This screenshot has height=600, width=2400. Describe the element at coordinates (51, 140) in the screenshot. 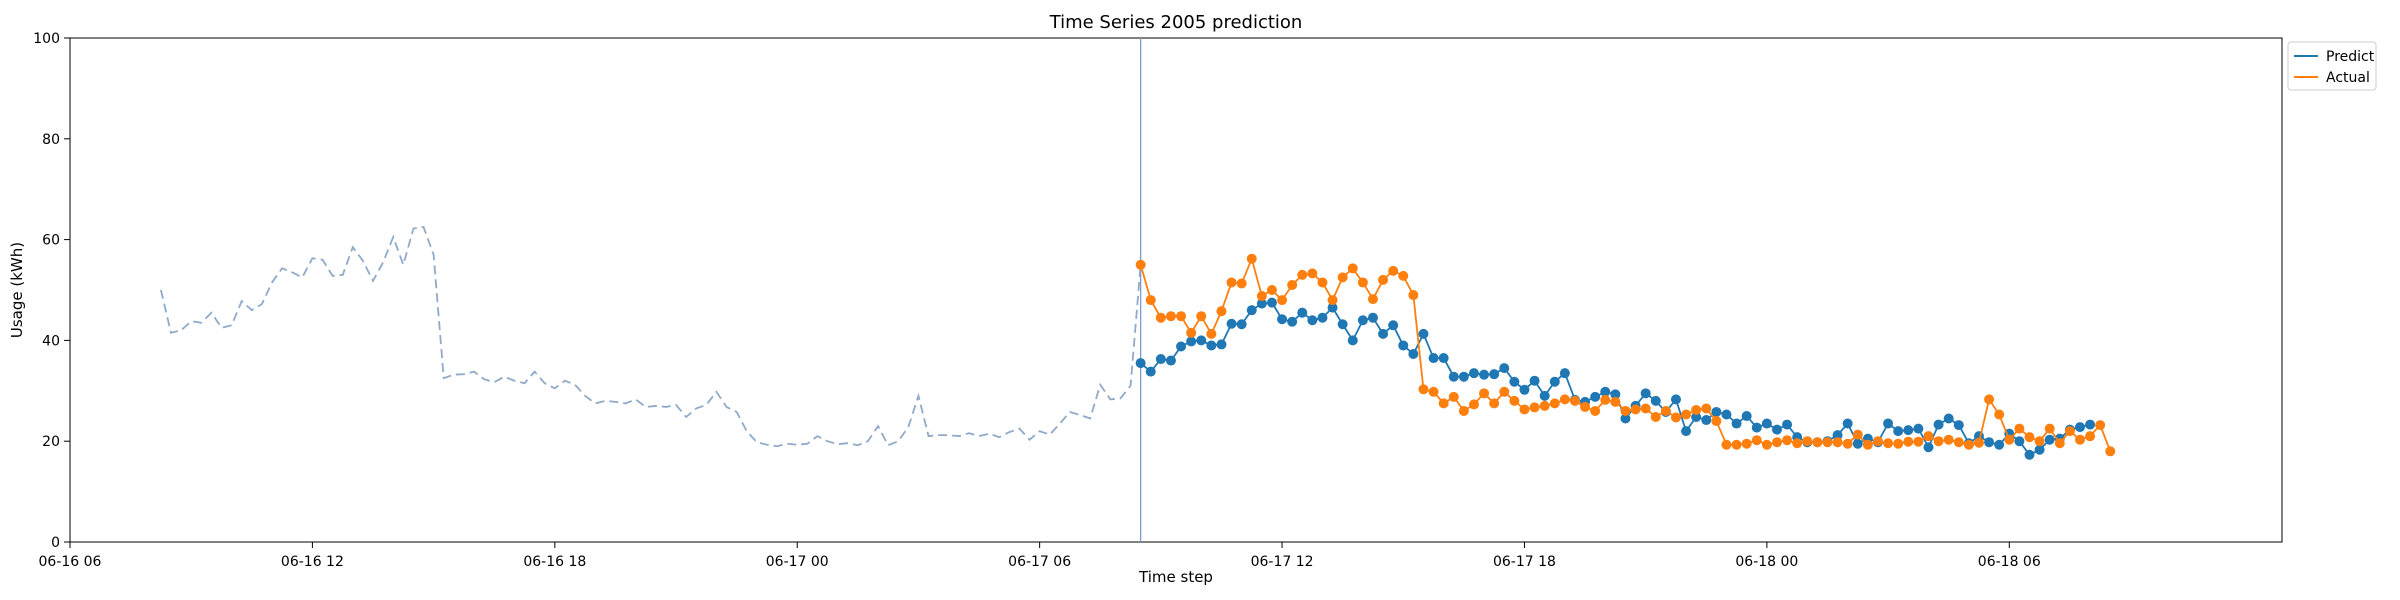

I see `y-tick-label: 80` at that location.